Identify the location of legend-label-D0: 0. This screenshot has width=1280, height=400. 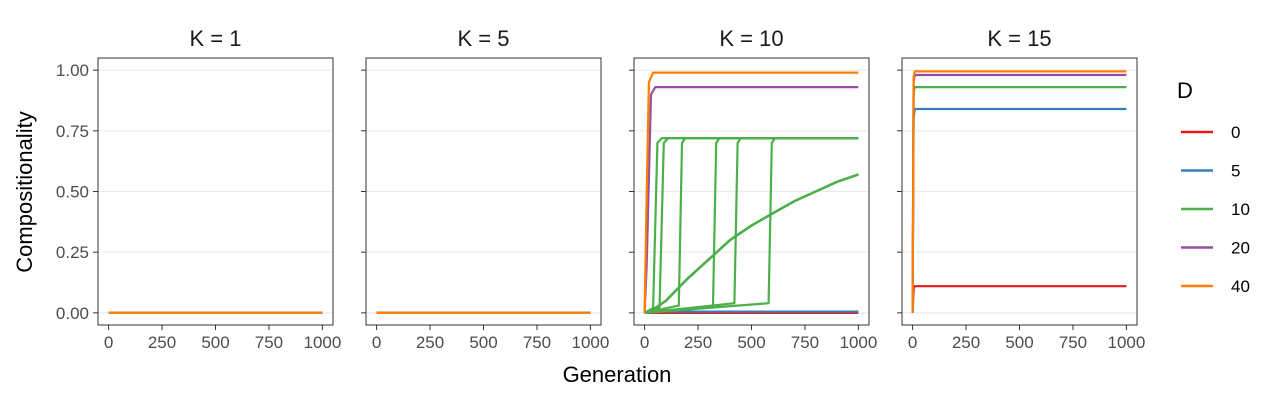
(1235, 132).